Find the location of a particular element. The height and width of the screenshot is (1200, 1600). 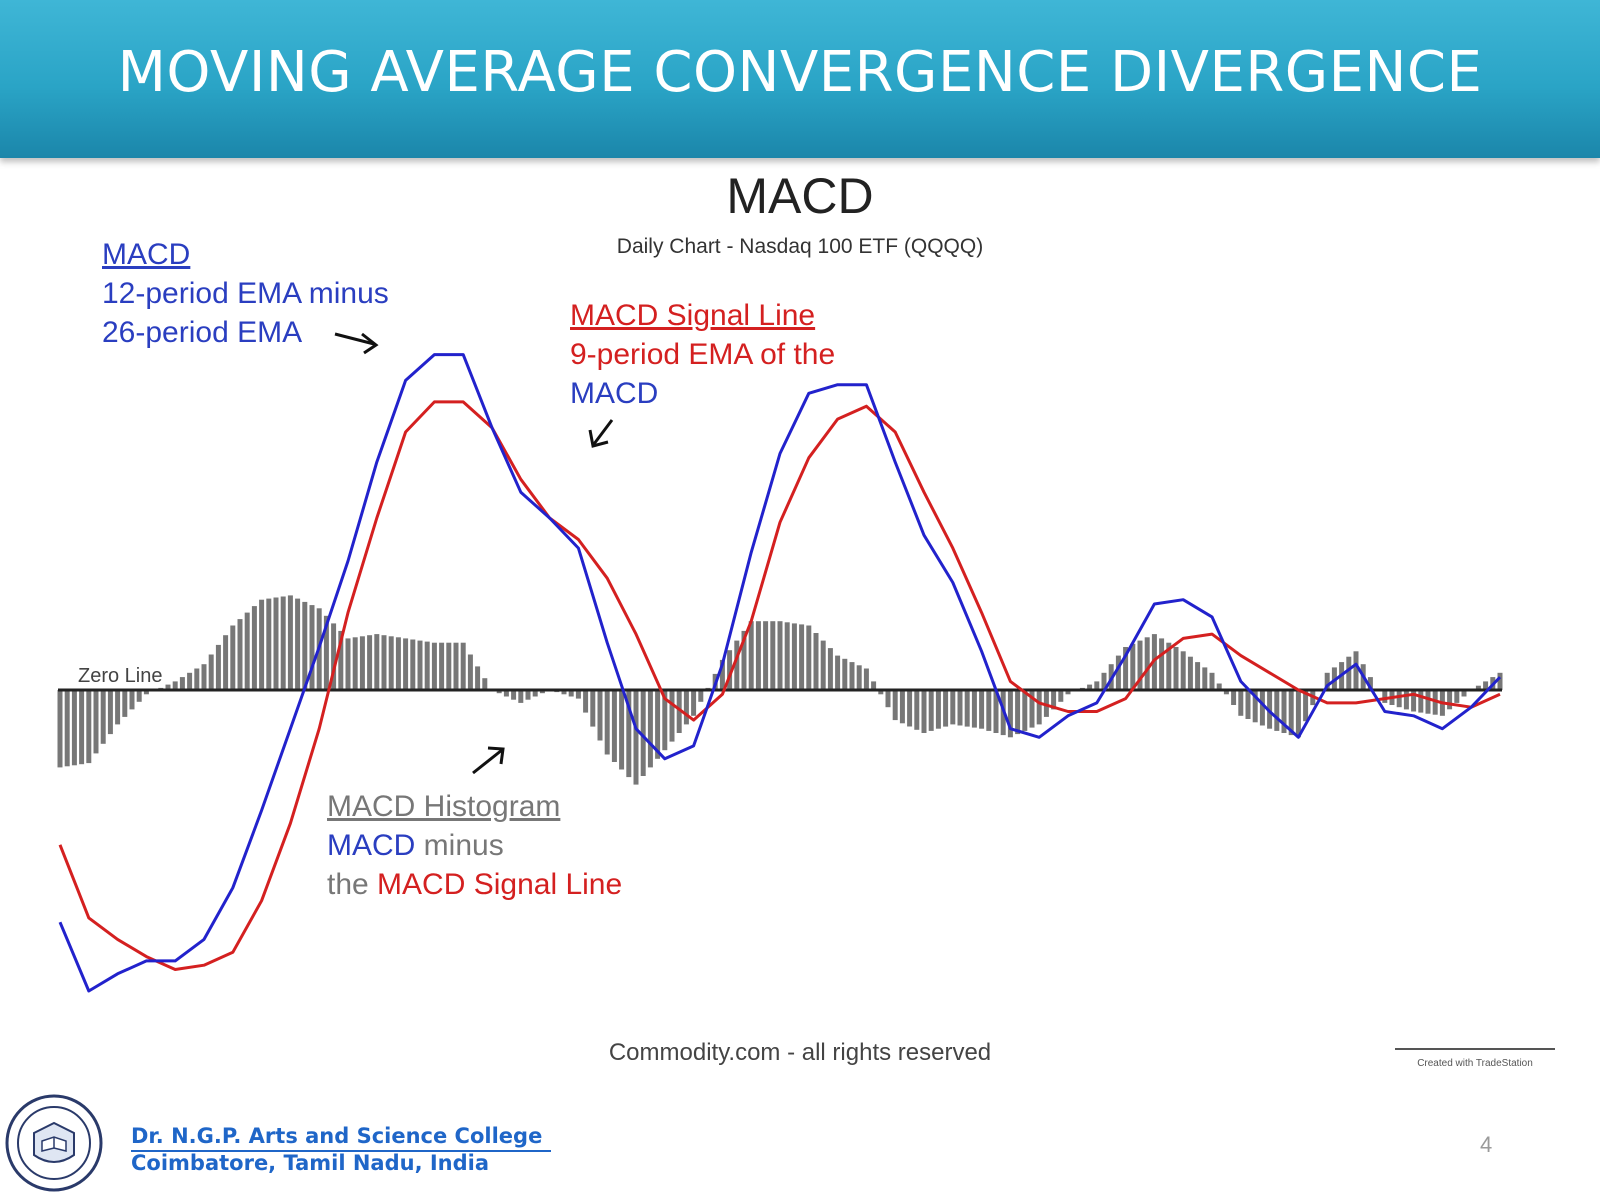

histogram-annotation-line3: the MACD Signal Line is located at coordinates (474, 884).